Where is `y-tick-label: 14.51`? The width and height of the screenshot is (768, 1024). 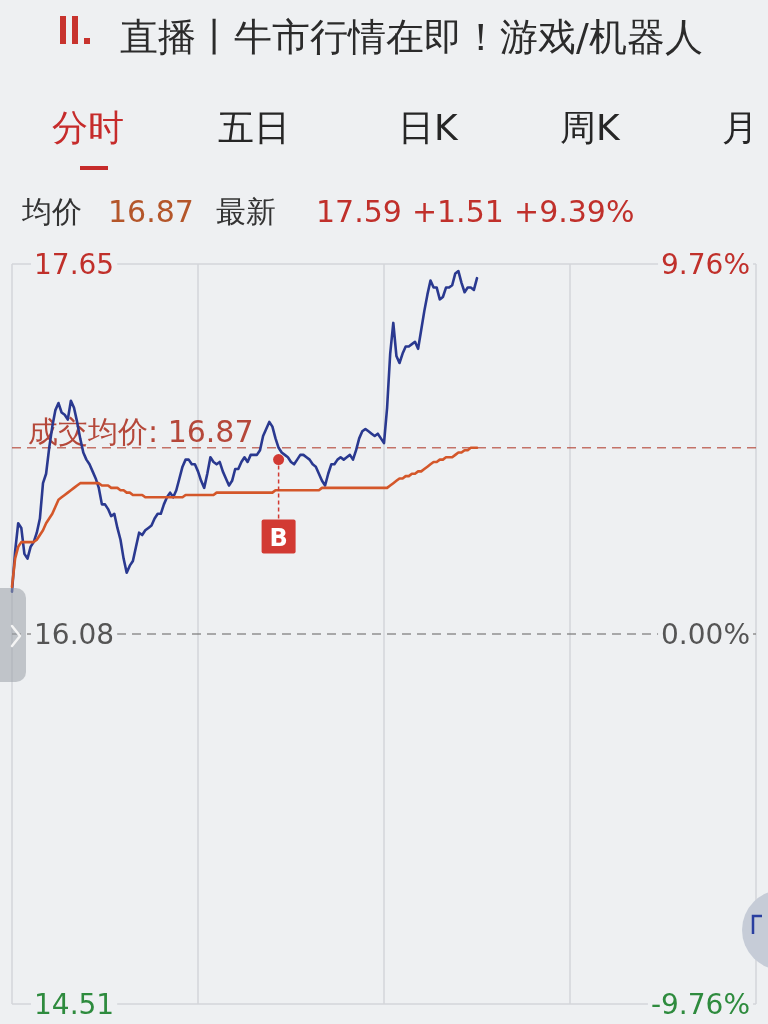
y-tick-label: 14.51 is located at coordinates (74, 1004).